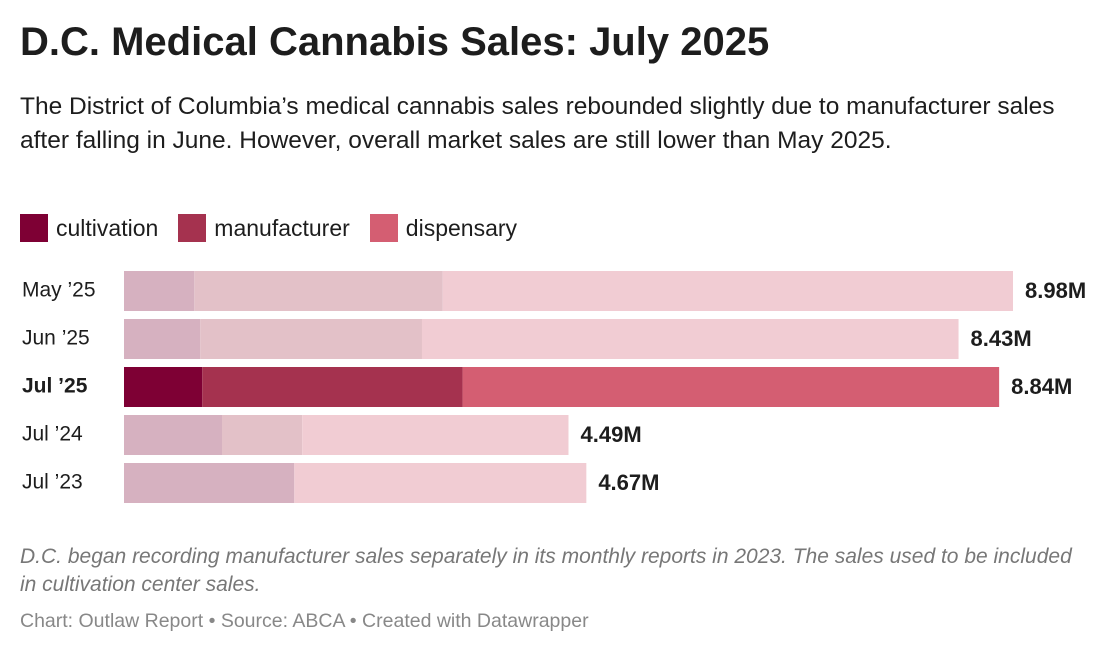 This screenshot has height=656, width=1116. What do you see at coordinates (55, 386) in the screenshot?
I see `y-tick-label: Jul ’25` at bounding box center [55, 386].